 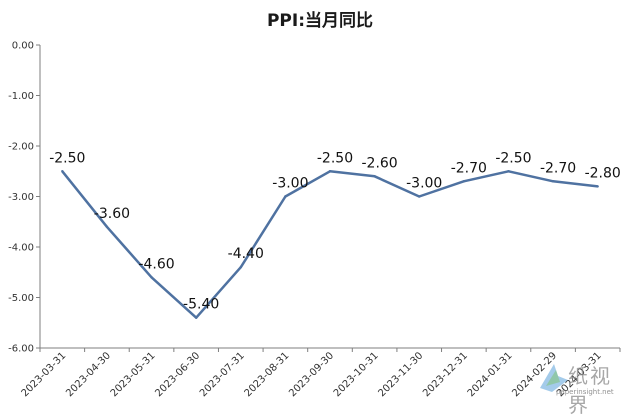 I want to click on data-label: -5.40, so click(x=201, y=305).